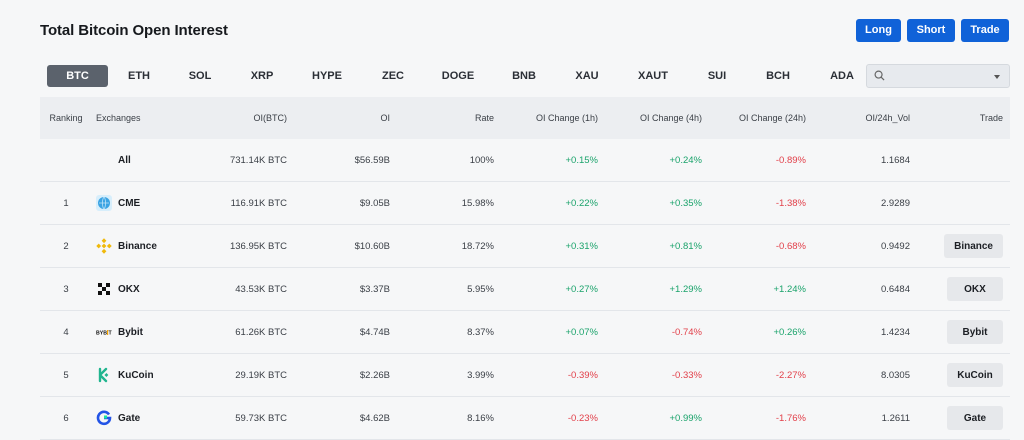 The height and width of the screenshot is (440, 1024). Describe the element at coordinates (480, 375) in the screenshot. I see `rate-value: 3.99%` at that location.